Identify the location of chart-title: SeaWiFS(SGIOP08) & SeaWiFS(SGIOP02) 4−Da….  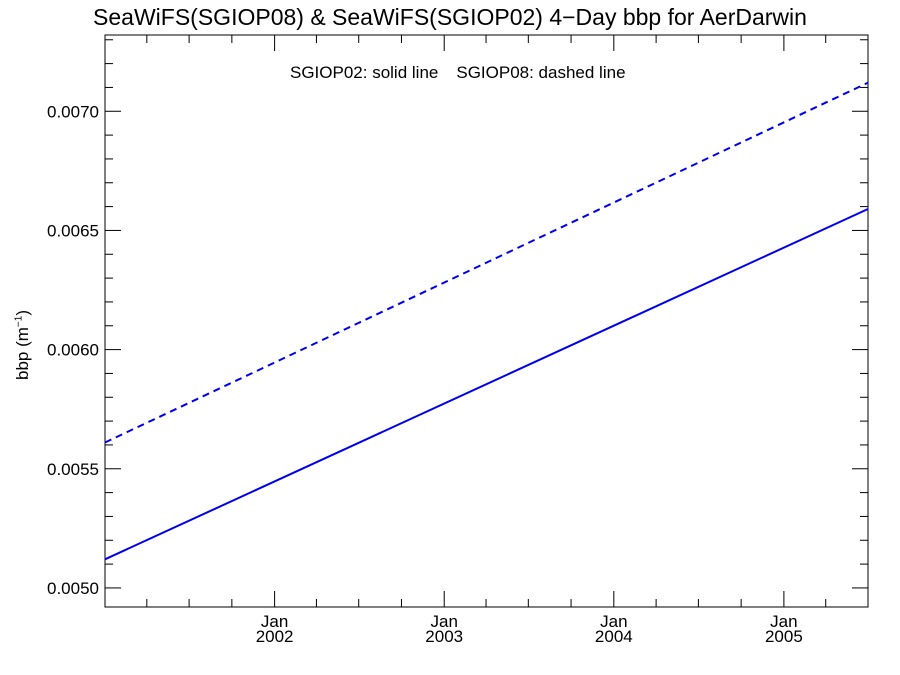
(450, 17).